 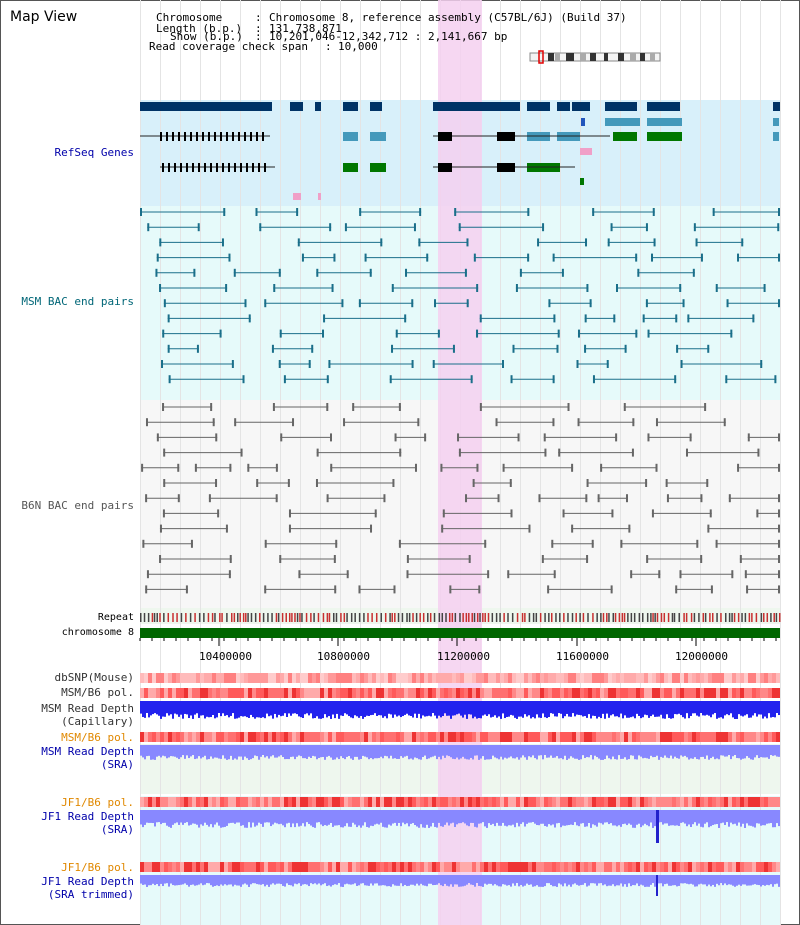 What do you see at coordinates (77, 505) in the screenshot?
I see `b6n-bac-label: B6N BAC end pairs` at bounding box center [77, 505].